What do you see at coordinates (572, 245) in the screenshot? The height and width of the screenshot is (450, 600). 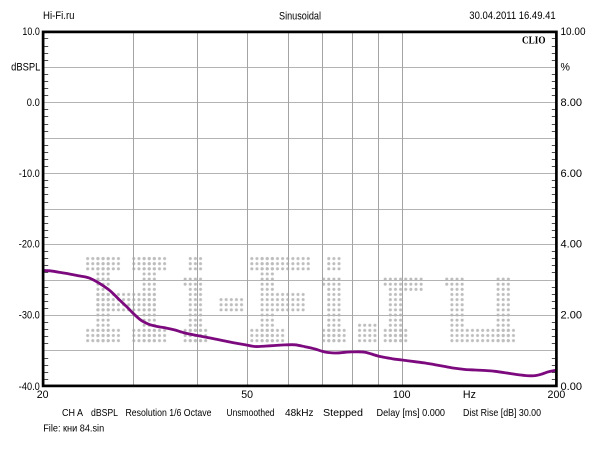 I see `svg-text: 4.00` at bounding box center [572, 245].